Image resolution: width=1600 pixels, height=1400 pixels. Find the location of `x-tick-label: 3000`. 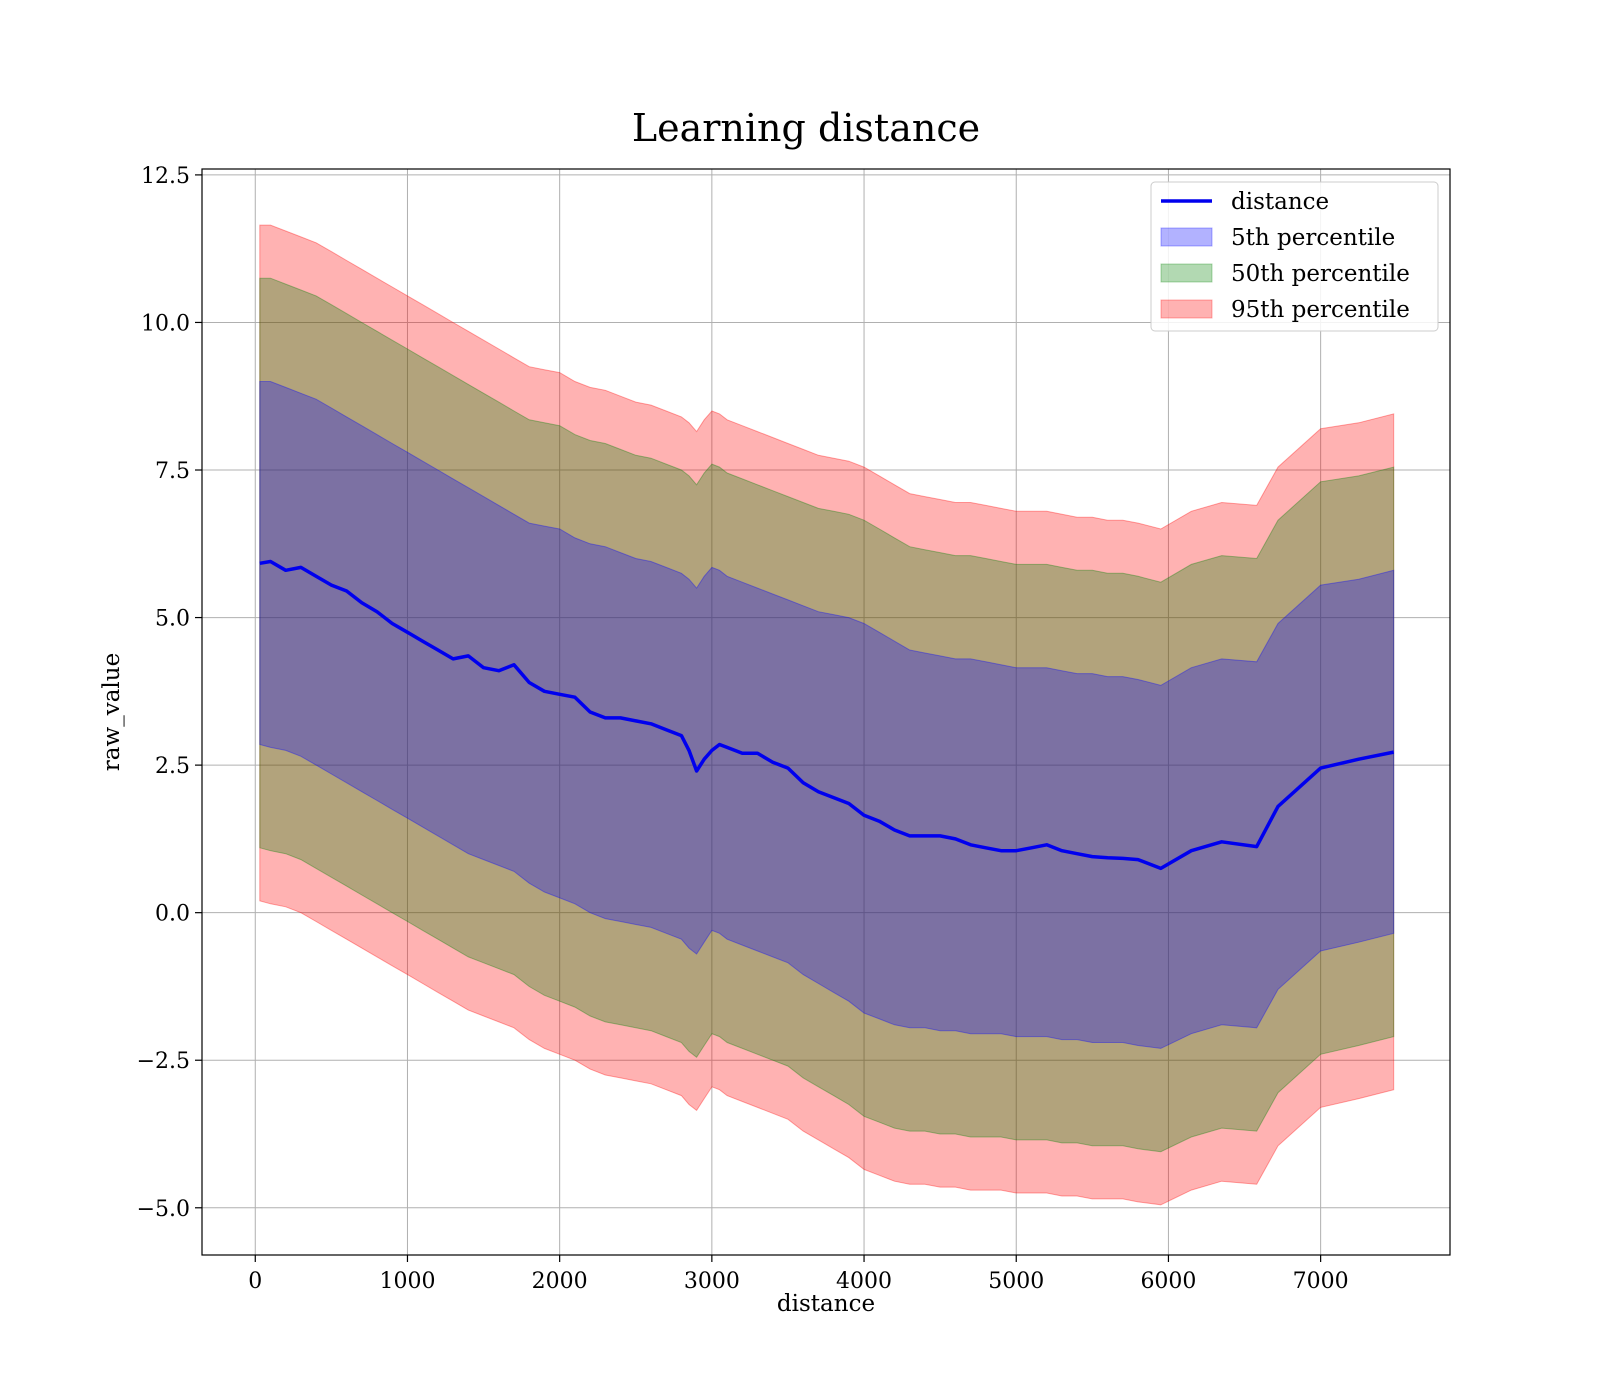

x-tick-label: 3000 is located at coordinates (712, 1281).